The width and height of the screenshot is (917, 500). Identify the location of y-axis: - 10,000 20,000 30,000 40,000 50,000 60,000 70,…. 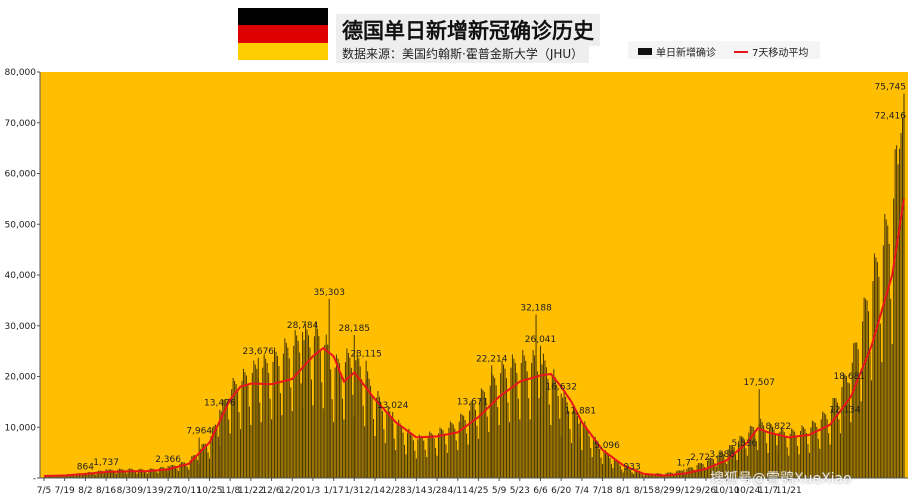
(23, 276).